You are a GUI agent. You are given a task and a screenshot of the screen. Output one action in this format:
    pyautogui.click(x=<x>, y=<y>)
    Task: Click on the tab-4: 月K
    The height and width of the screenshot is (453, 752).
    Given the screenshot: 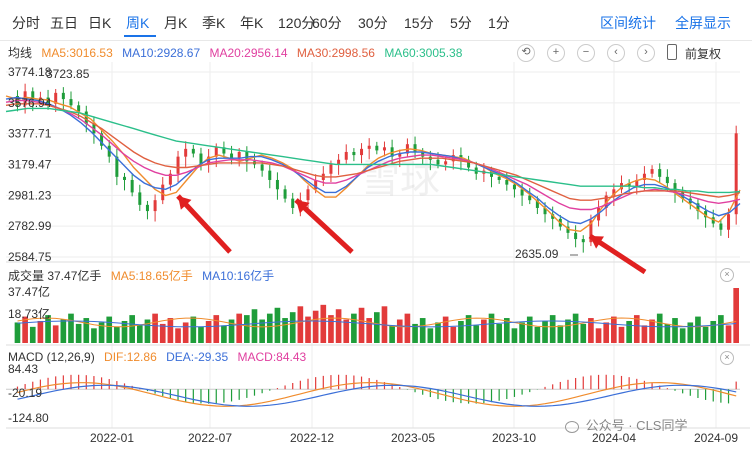 What is the action you would take?
    pyautogui.click(x=176, y=23)
    